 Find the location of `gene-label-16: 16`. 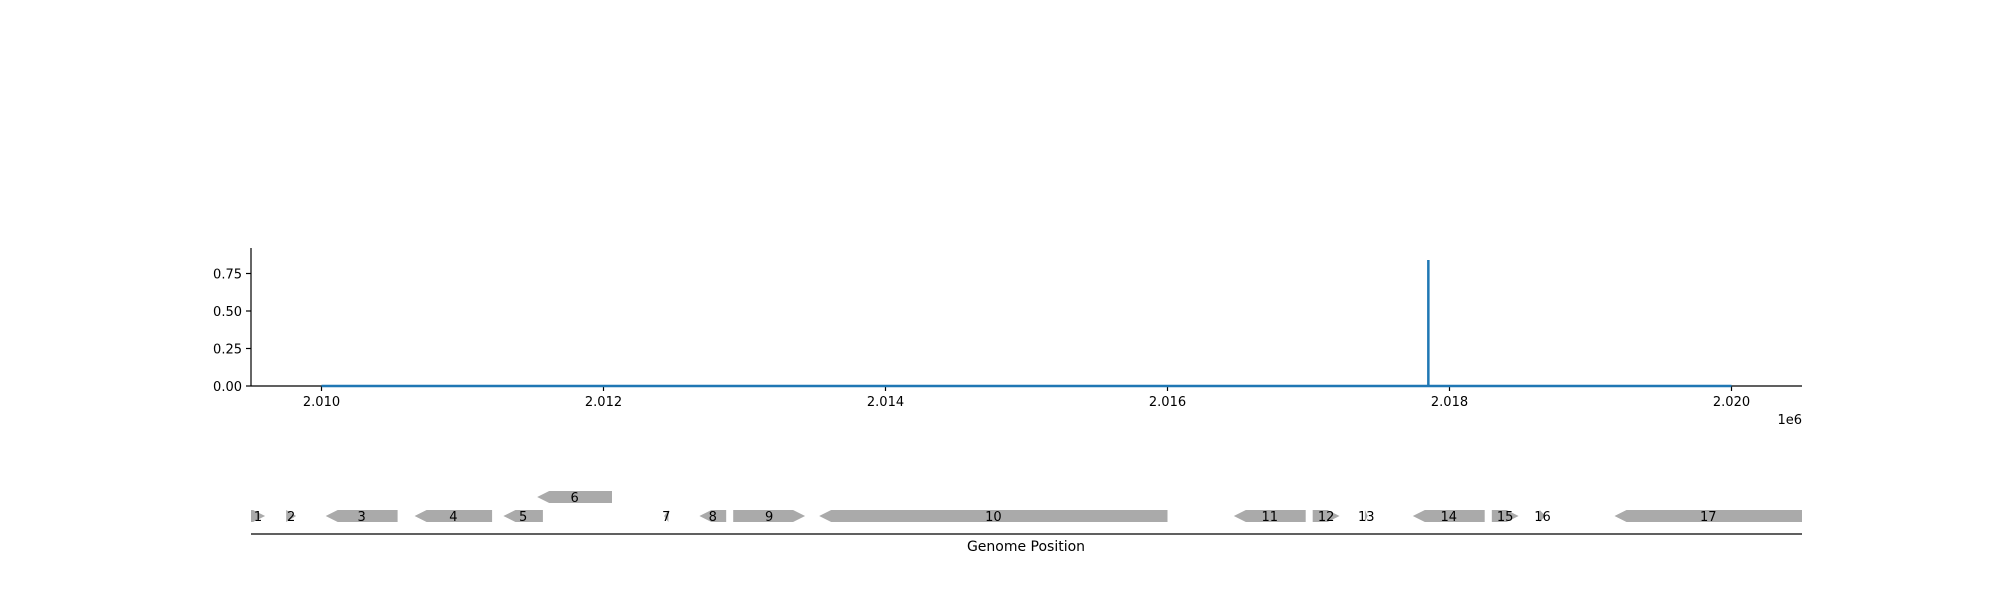

gene-label-16: 16 is located at coordinates (1542, 517).